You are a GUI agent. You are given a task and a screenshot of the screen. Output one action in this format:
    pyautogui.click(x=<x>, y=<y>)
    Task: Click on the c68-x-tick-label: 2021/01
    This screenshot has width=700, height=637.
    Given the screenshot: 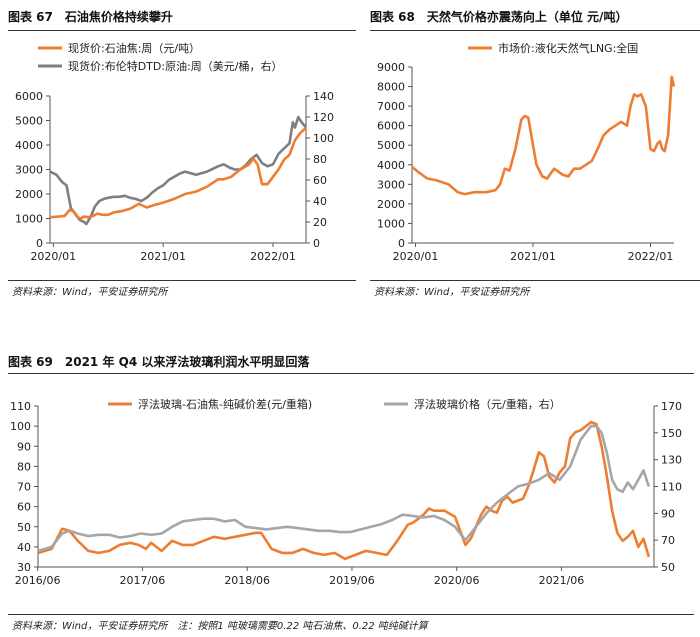 What is the action you would take?
    pyautogui.click(x=533, y=256)
    